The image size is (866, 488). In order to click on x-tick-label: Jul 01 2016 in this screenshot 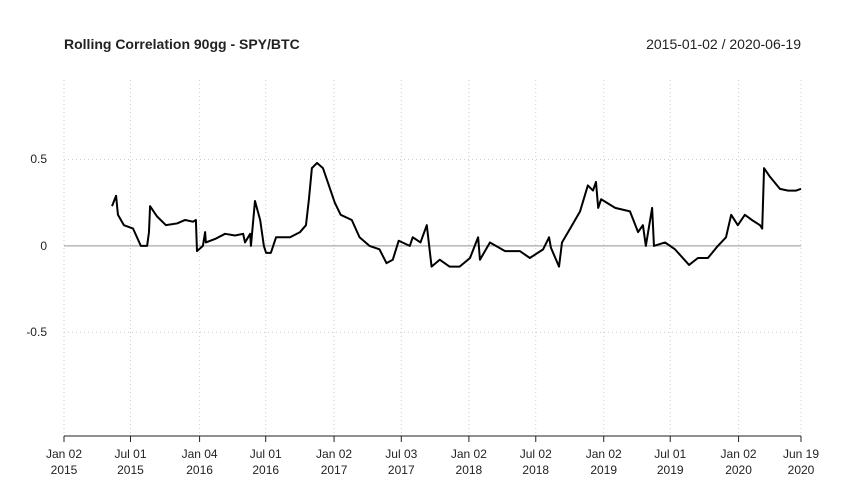, I will do `click(265, 462)`.